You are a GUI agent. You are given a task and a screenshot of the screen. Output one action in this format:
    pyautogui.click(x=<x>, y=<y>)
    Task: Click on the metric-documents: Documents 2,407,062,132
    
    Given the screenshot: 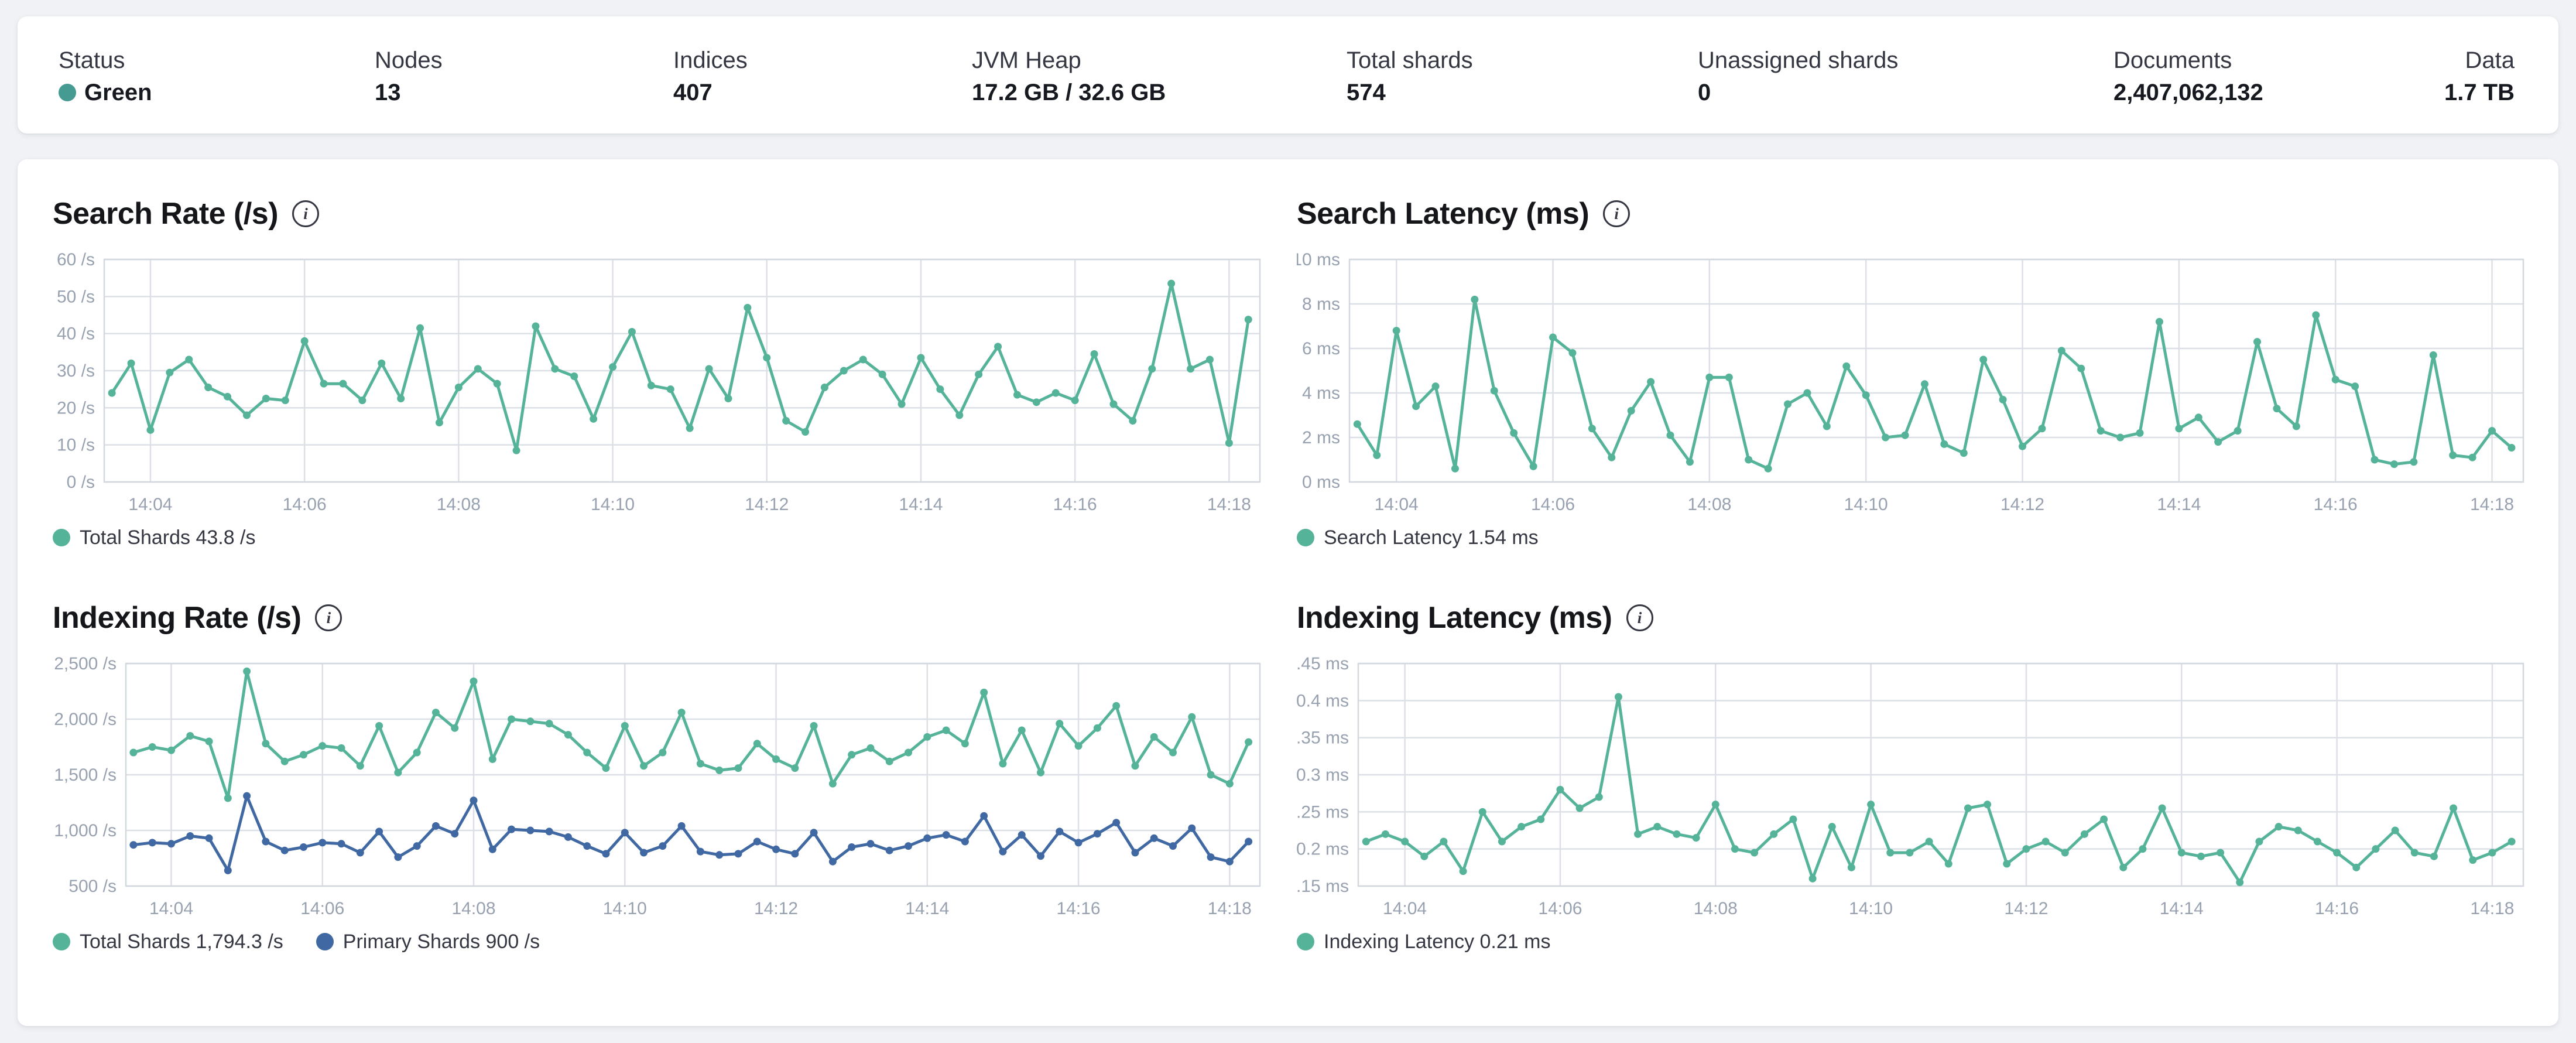 What is the action you would take?
    pyautogui.click(x=2188, y=77)
    